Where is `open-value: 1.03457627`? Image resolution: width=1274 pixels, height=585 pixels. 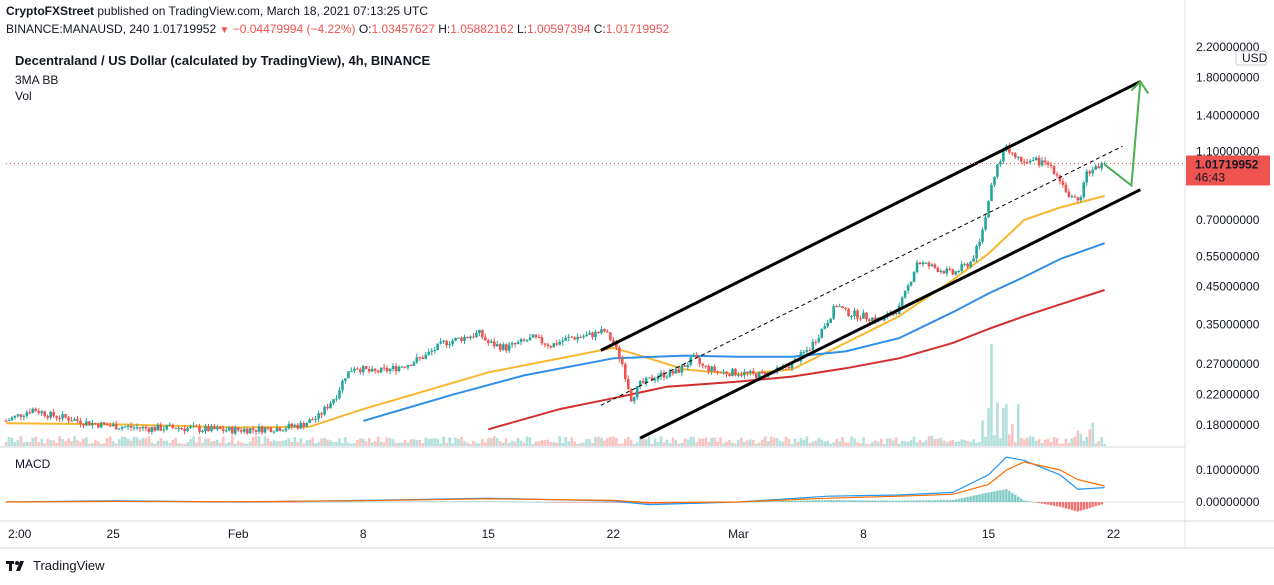 open-value: 1.03457627 is located at coordinates (403, 29).